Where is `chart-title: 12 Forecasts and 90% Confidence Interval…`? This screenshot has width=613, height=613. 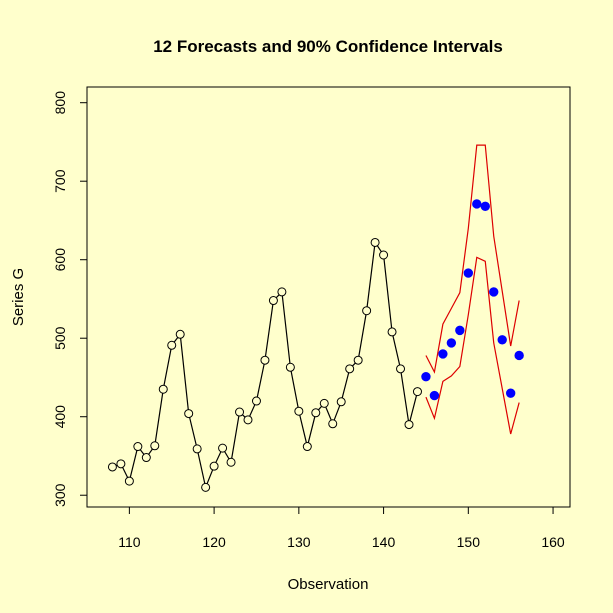 chart-title: 12 Forecasts and 90% Confidence Interval… is located at coordinates (328, 46).